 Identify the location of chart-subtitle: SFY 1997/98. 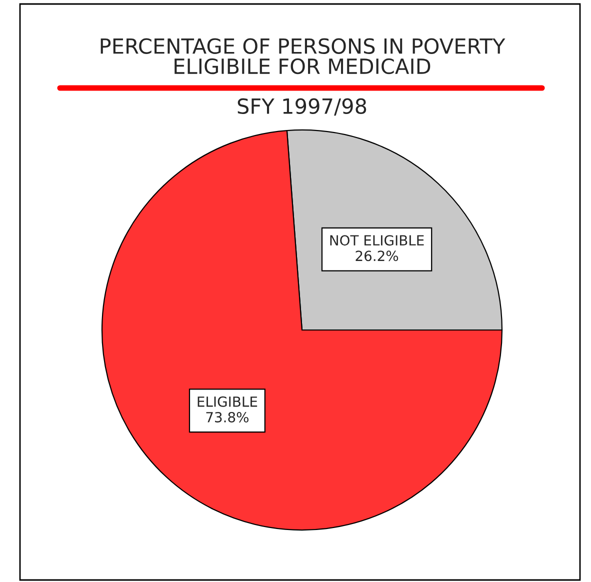
(302, 107).